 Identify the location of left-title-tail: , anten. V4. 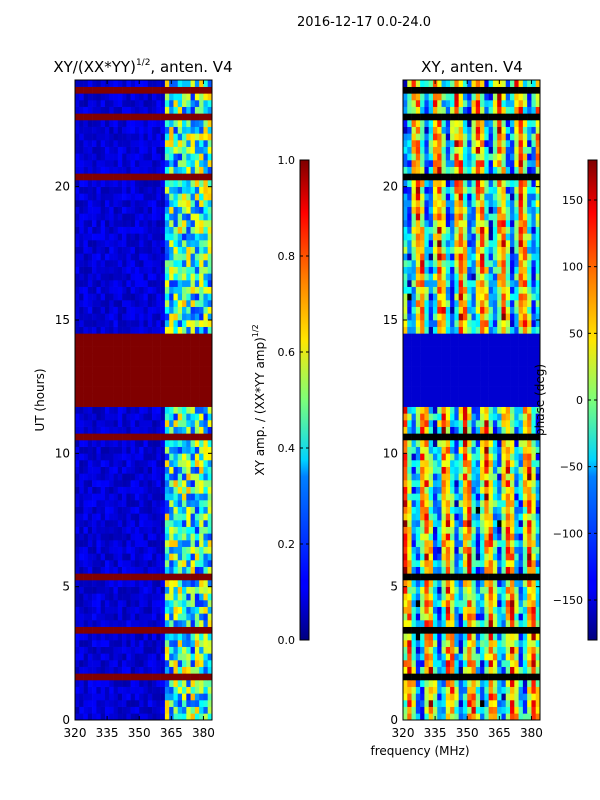
(191, 67).